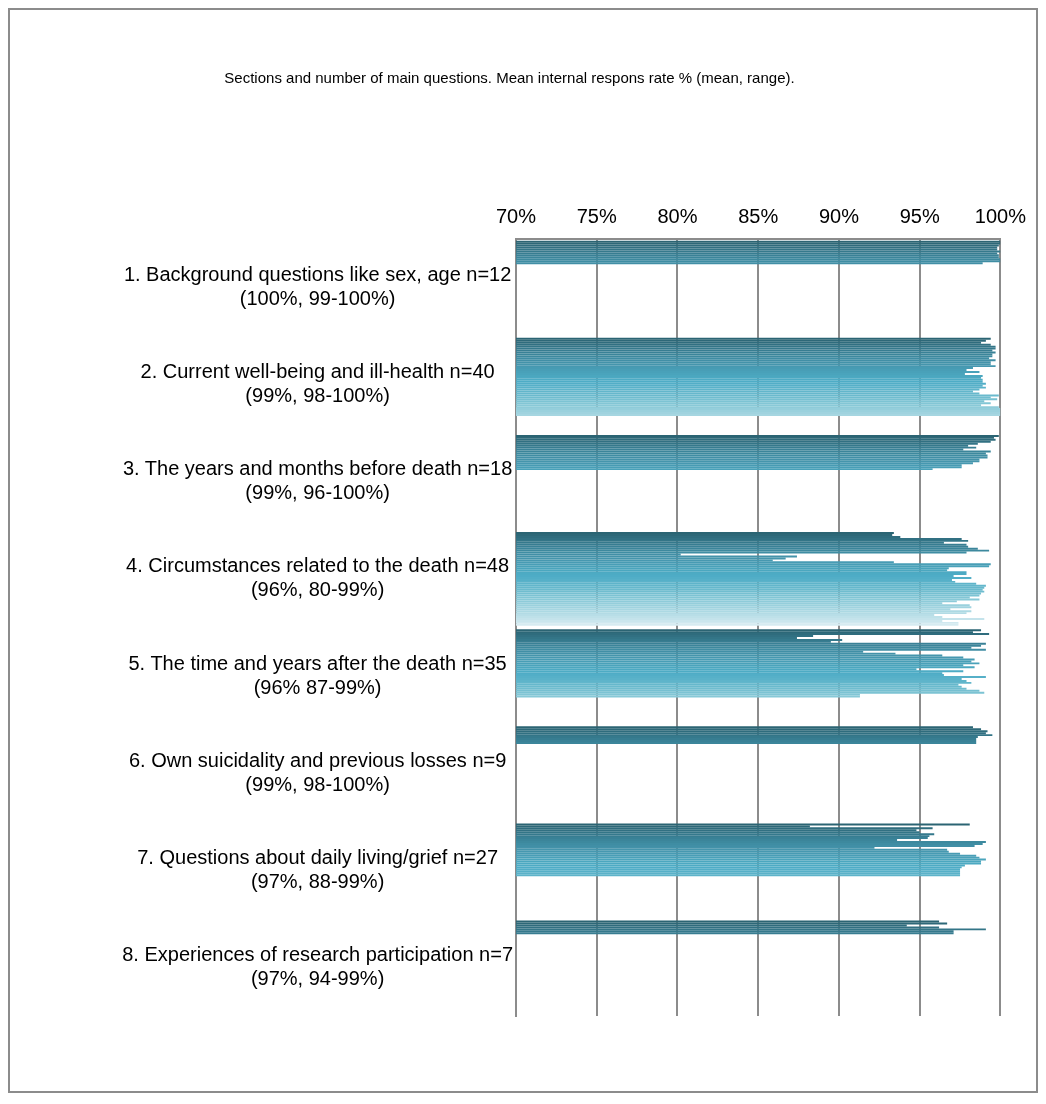  I want to click on x-tick-label: 80%, so click(677, 215).